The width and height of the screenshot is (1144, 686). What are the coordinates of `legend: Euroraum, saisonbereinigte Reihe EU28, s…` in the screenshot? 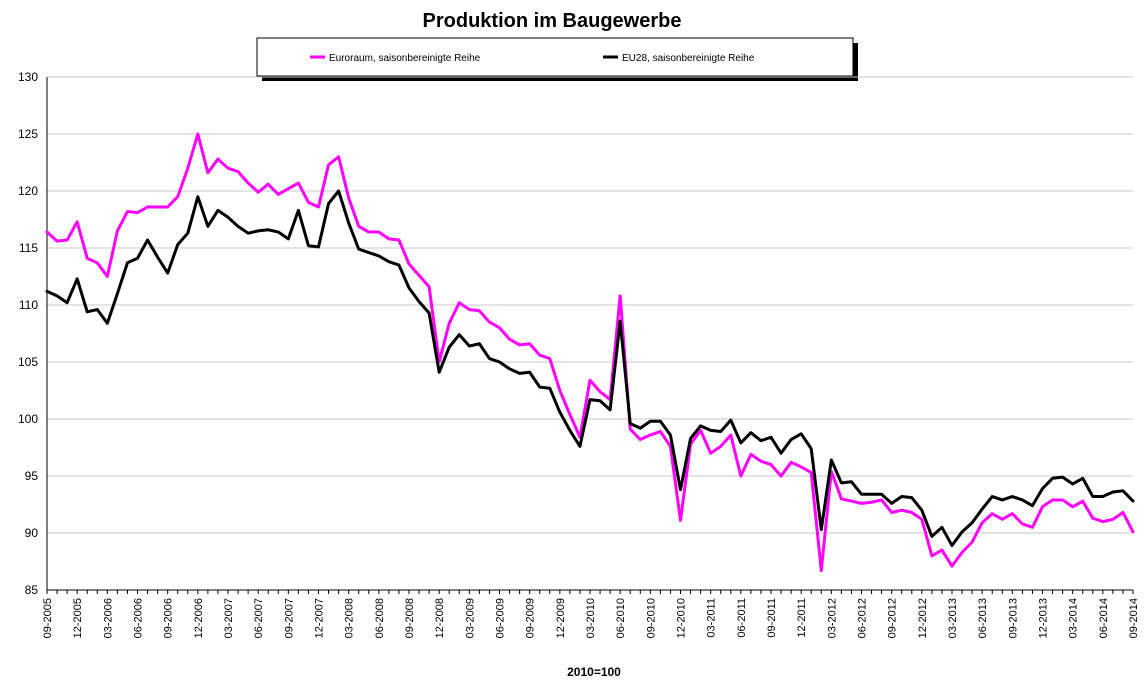 It's located at (557, 59).